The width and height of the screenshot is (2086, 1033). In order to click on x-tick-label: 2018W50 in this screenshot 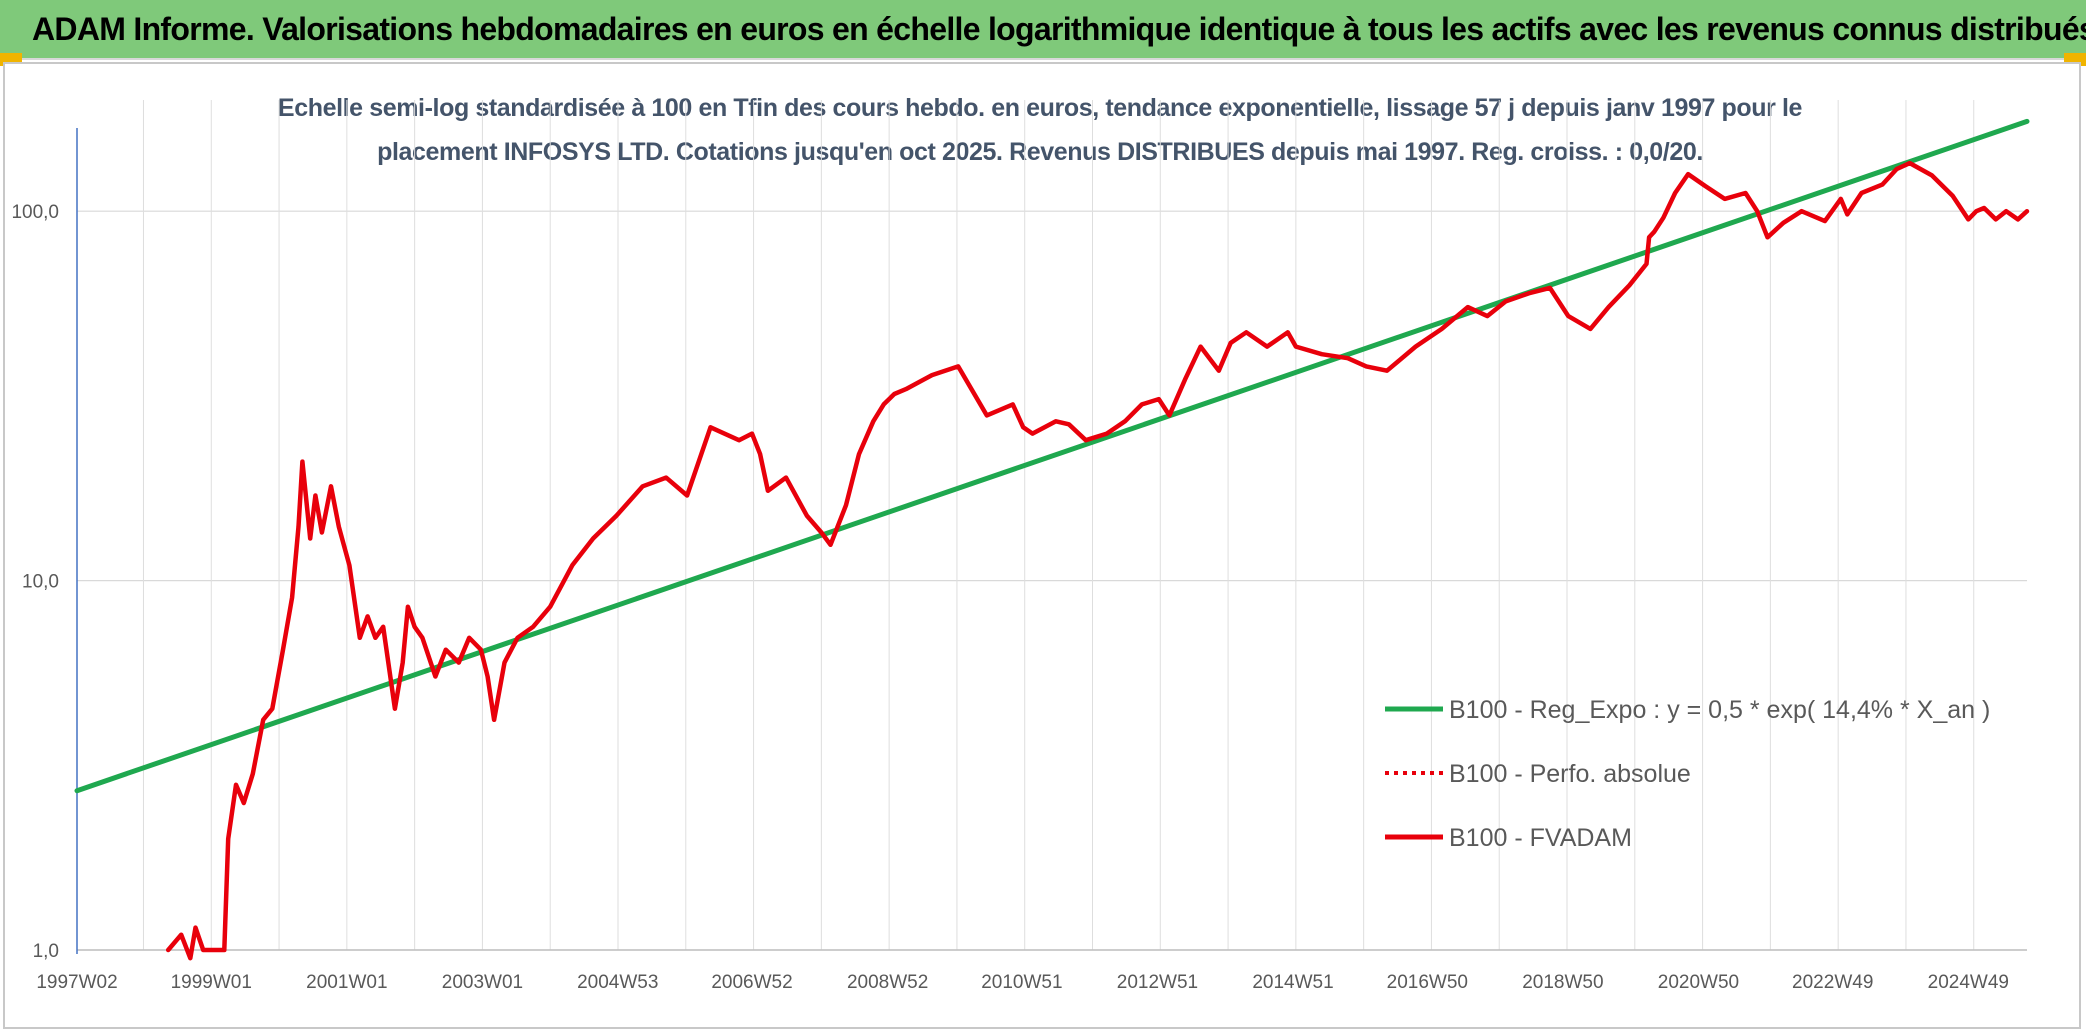, I will do `click(1562, 982)`.